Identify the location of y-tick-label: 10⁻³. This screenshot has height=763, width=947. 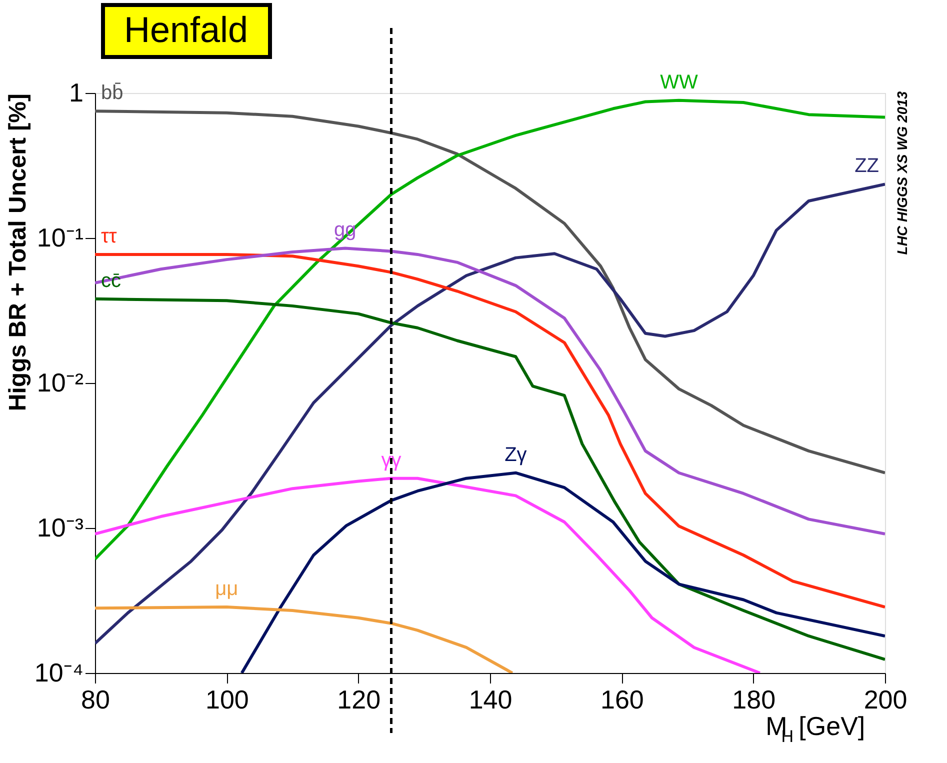
(60, 527).